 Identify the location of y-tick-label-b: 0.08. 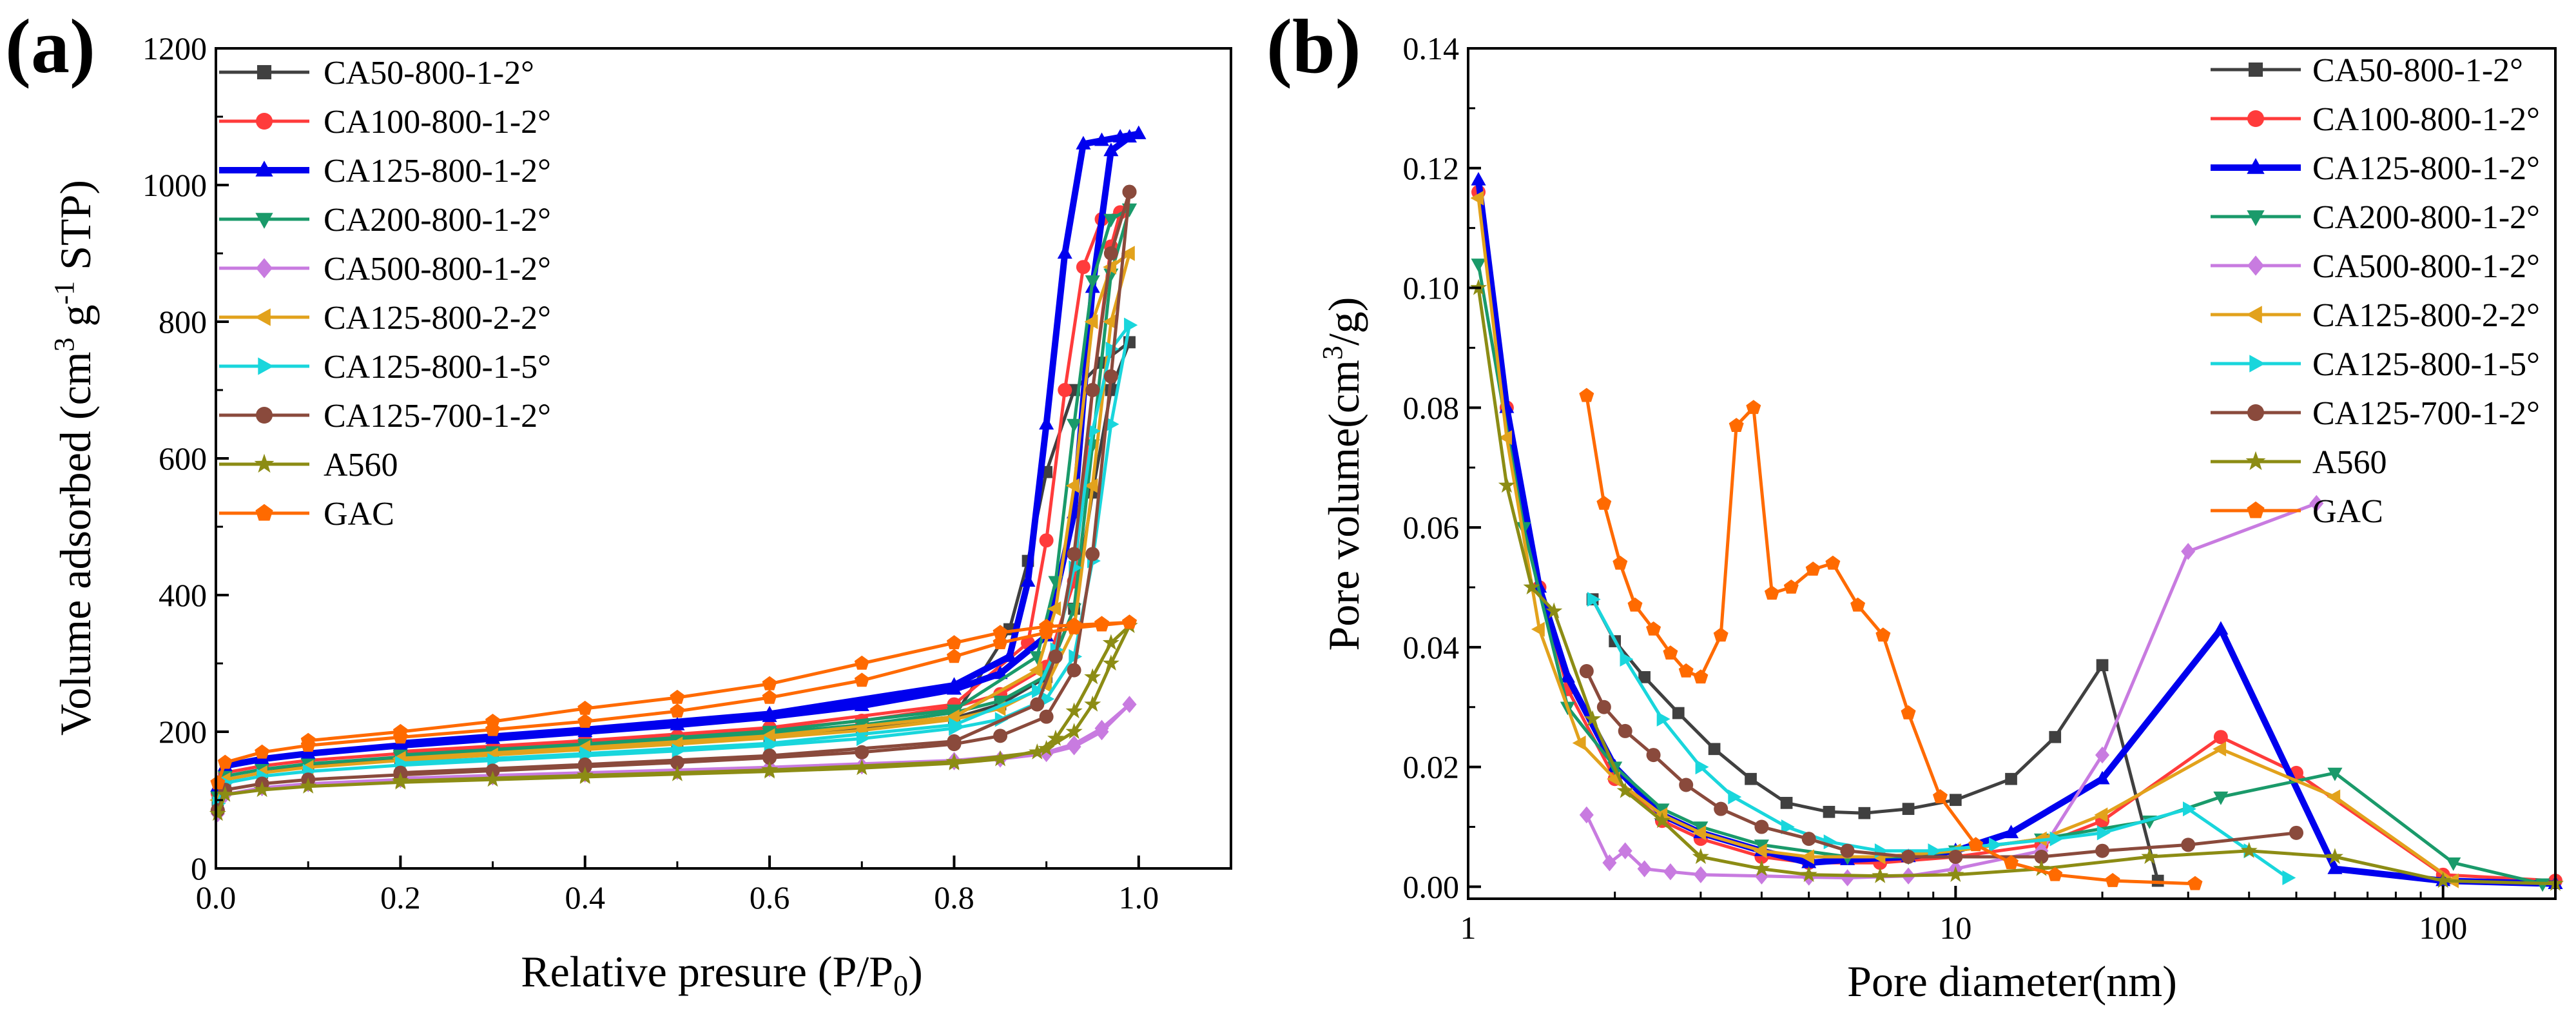
(1431, 407).